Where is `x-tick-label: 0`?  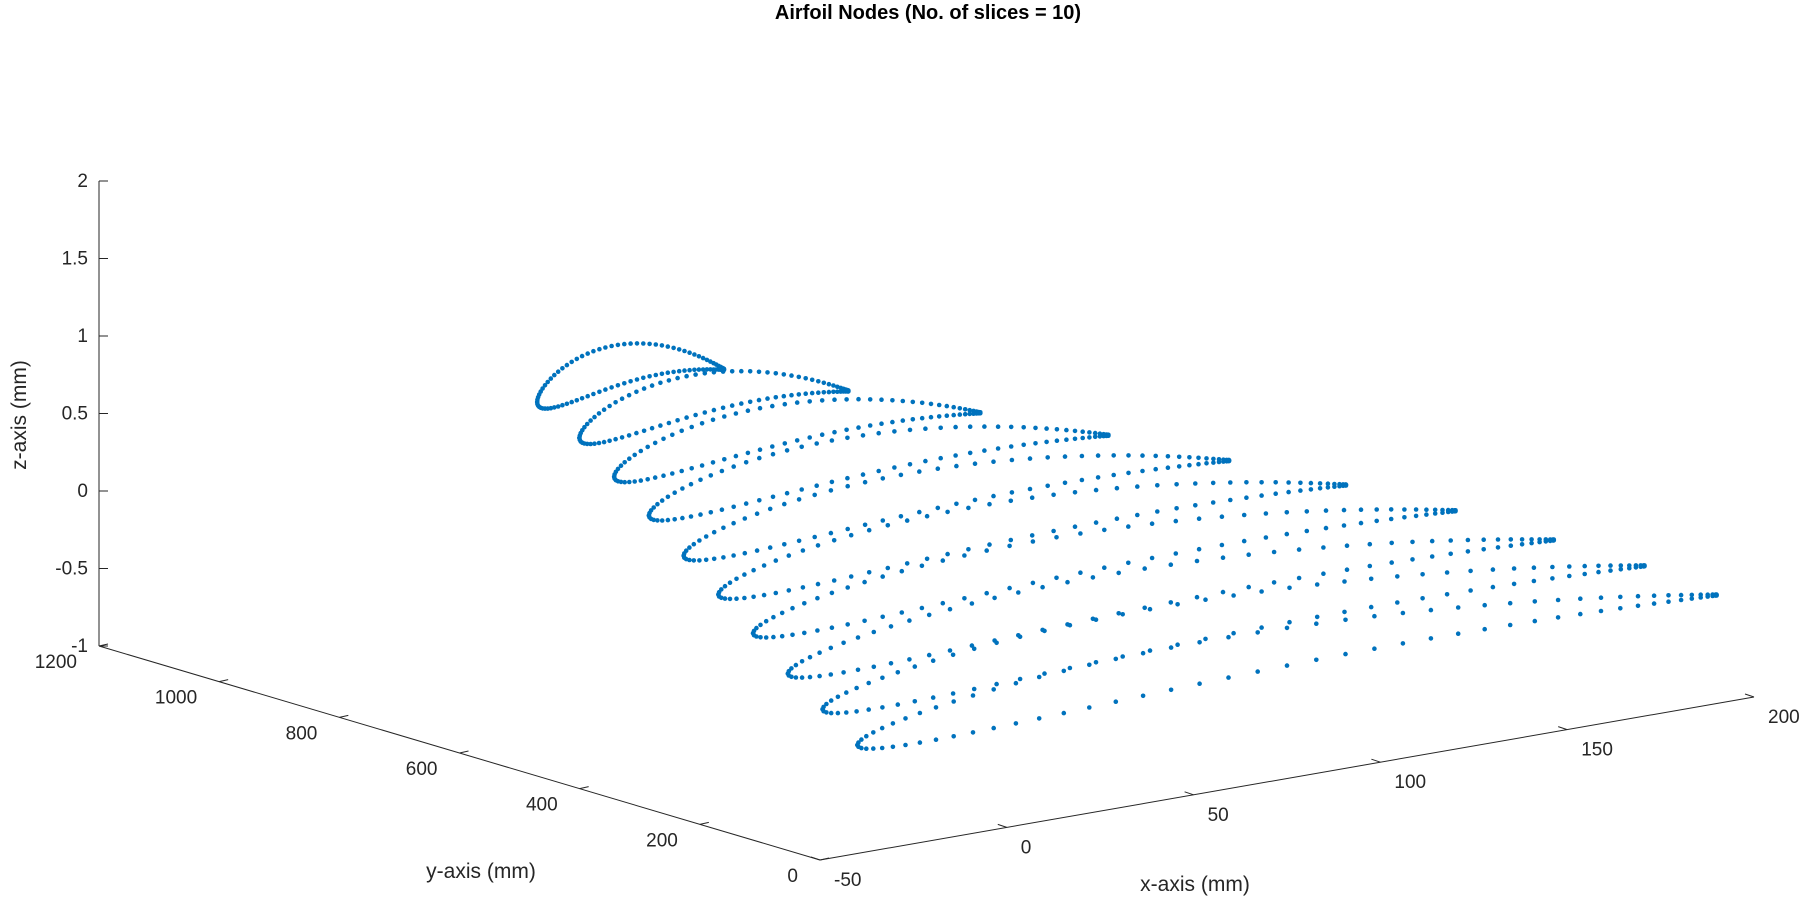 x-tick-label: 0 is located at coordinates (1026, 847).